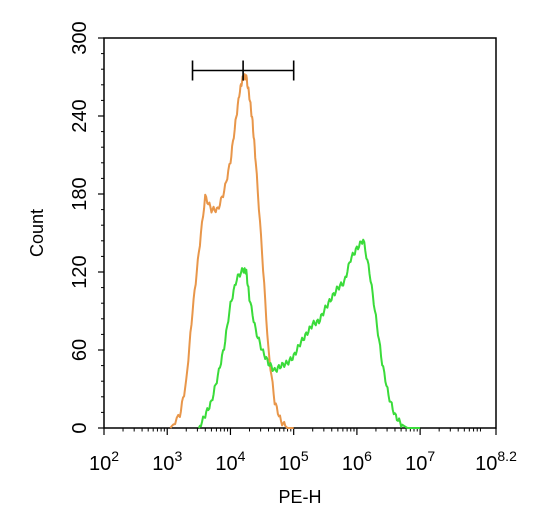  What do you see at coordinates (37, 233) in the screenshot?
I see `y-axis-label: Count` at bounding box center [37, 233].